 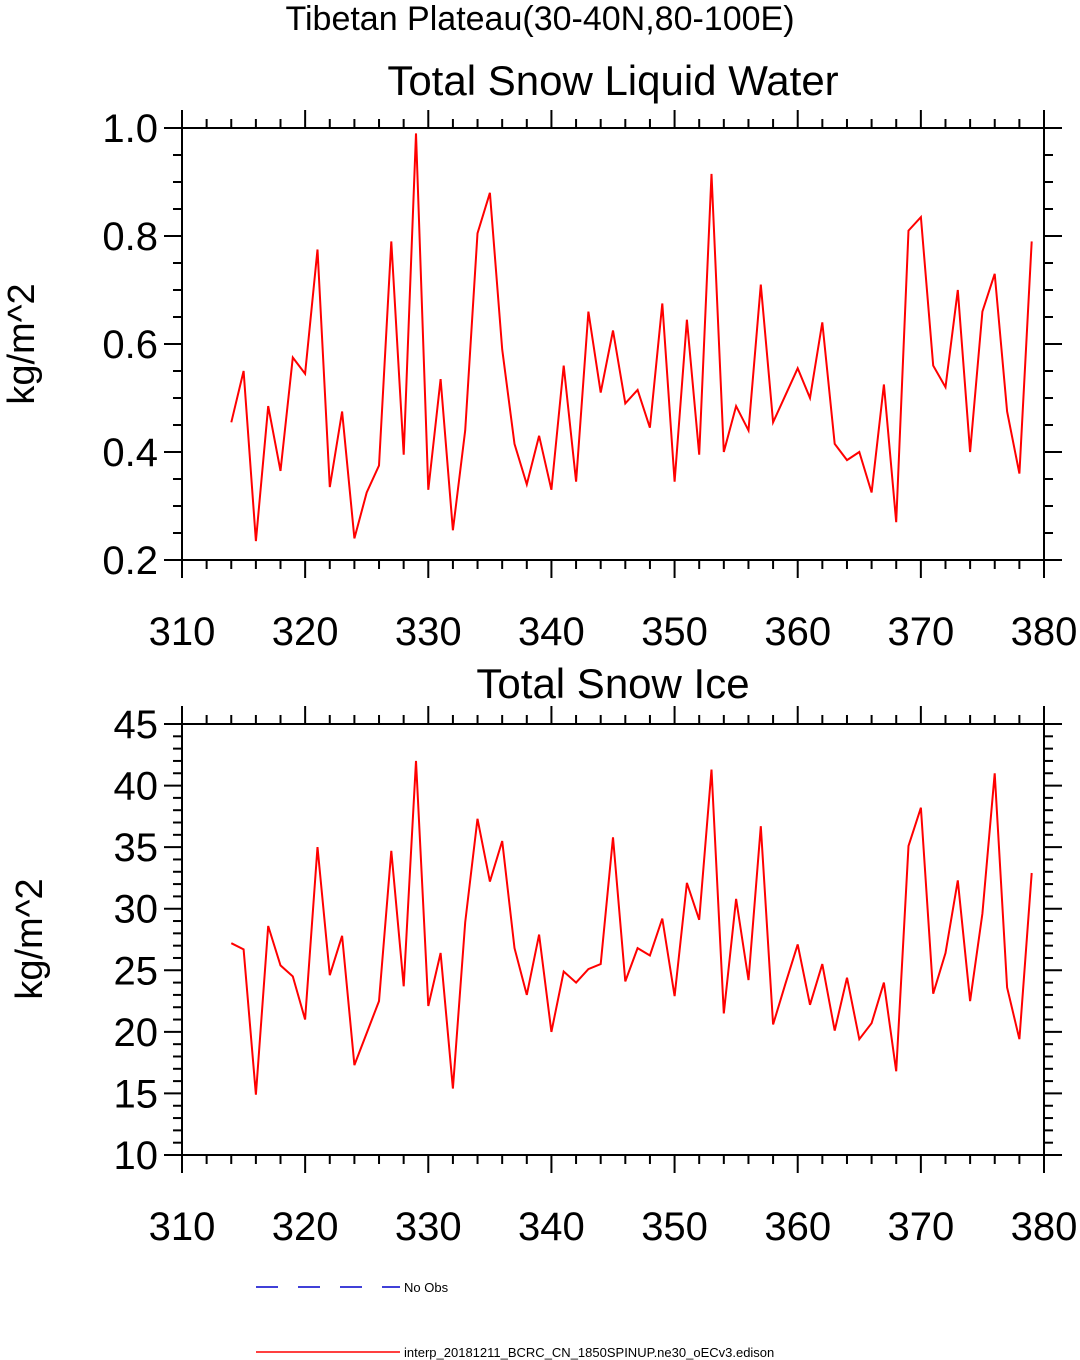 I want to click on y-tick-label: 45, so click(x=136, y=725).